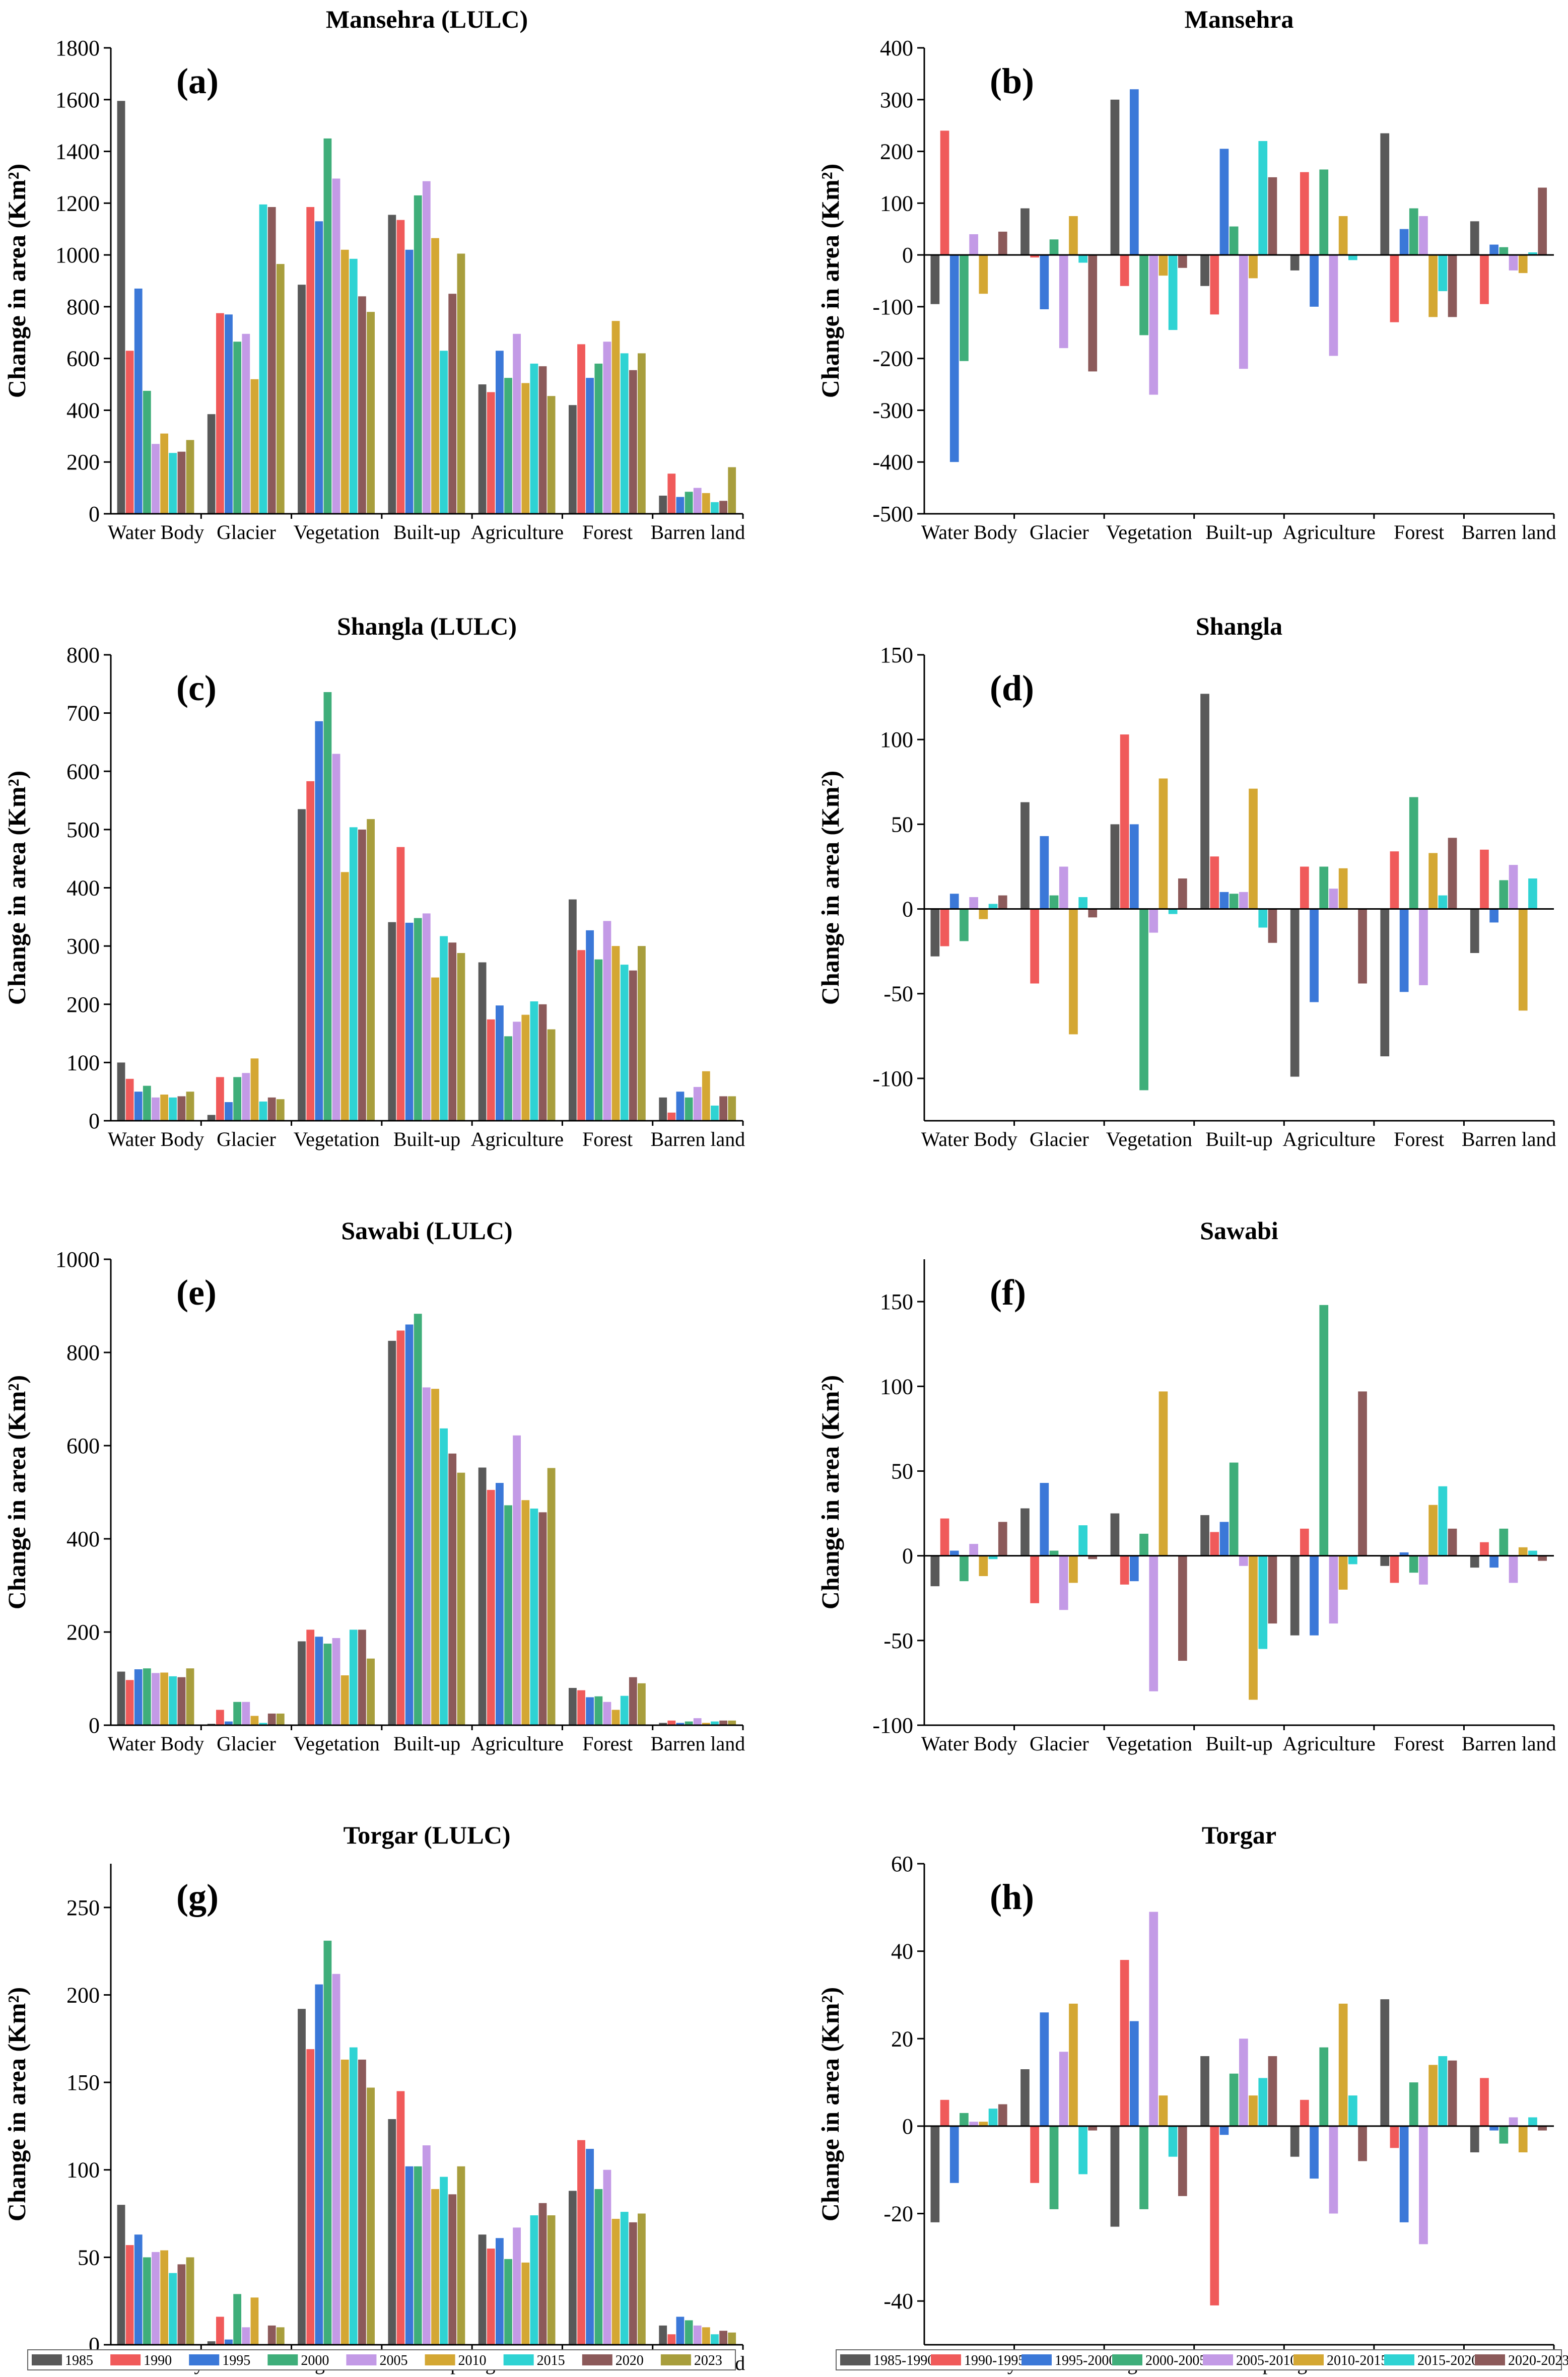 Image resolution: width=1568 pixels, height=2377 pixels. Describe the element at coordinates (508, 446) in the screenshot. I see `bar-agriculture-2000` at that location.